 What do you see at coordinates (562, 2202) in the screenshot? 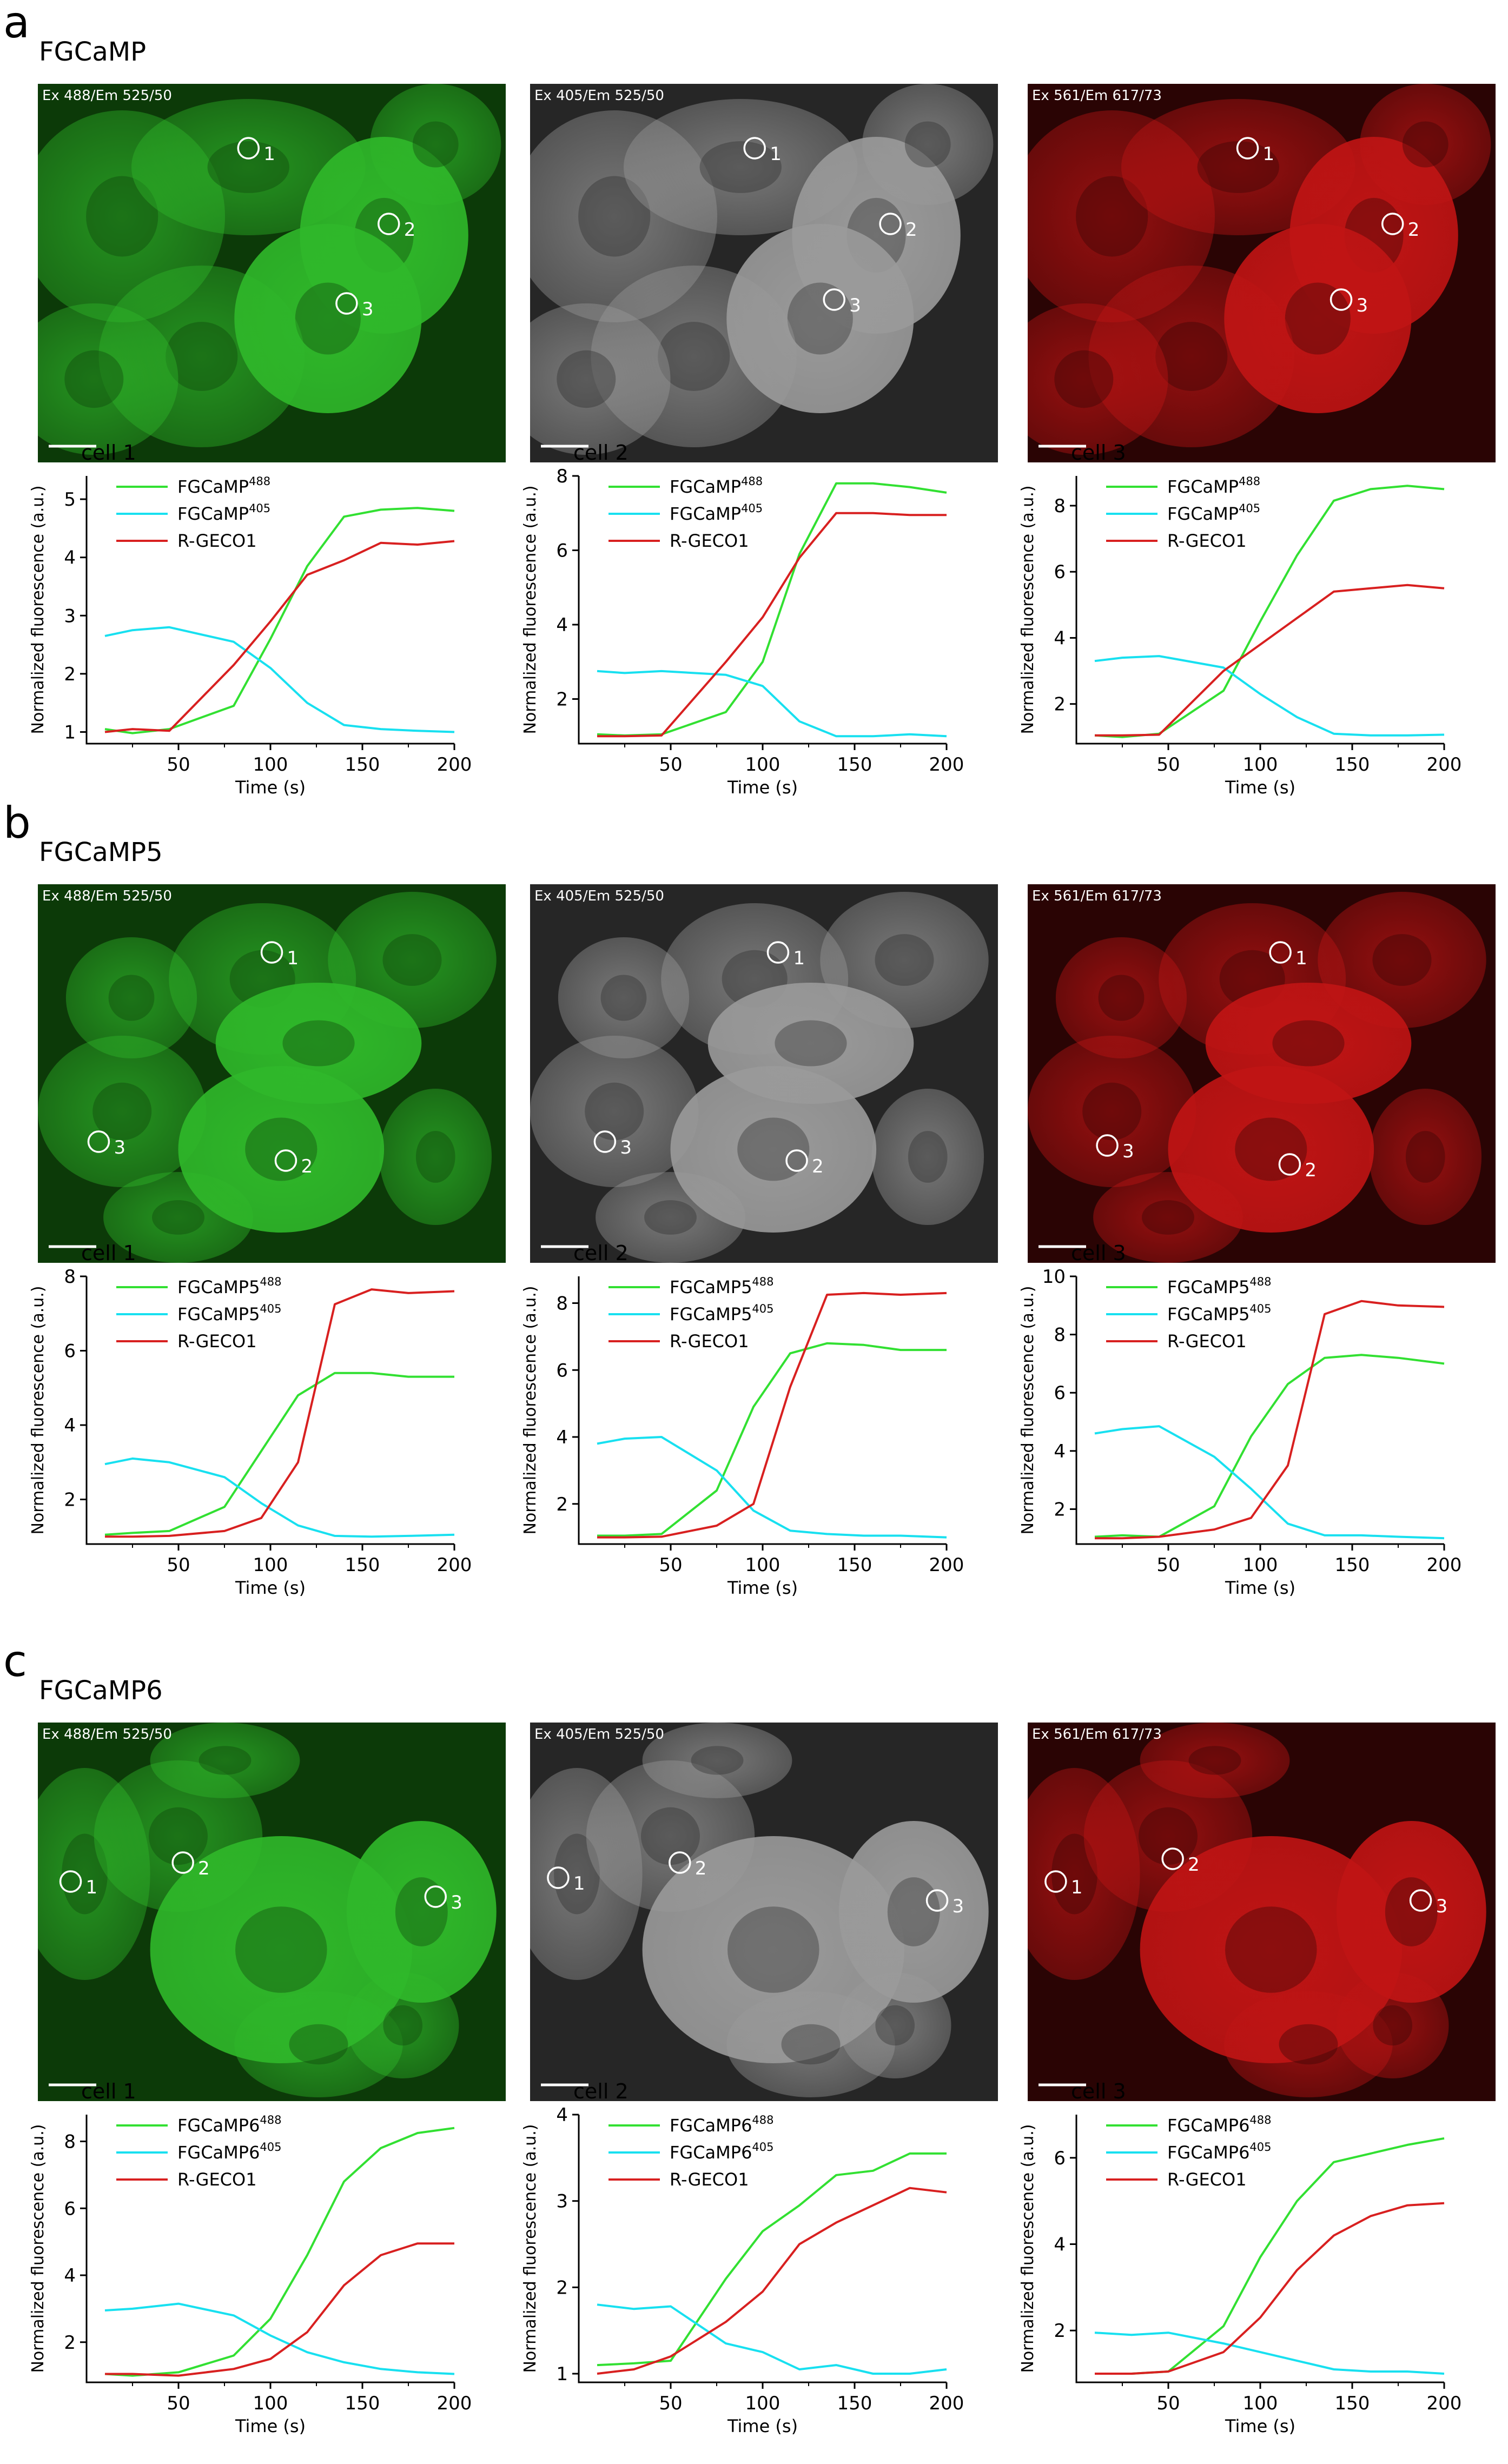
I see `y-tick-label: 3` at bounding box center [562, 2202].